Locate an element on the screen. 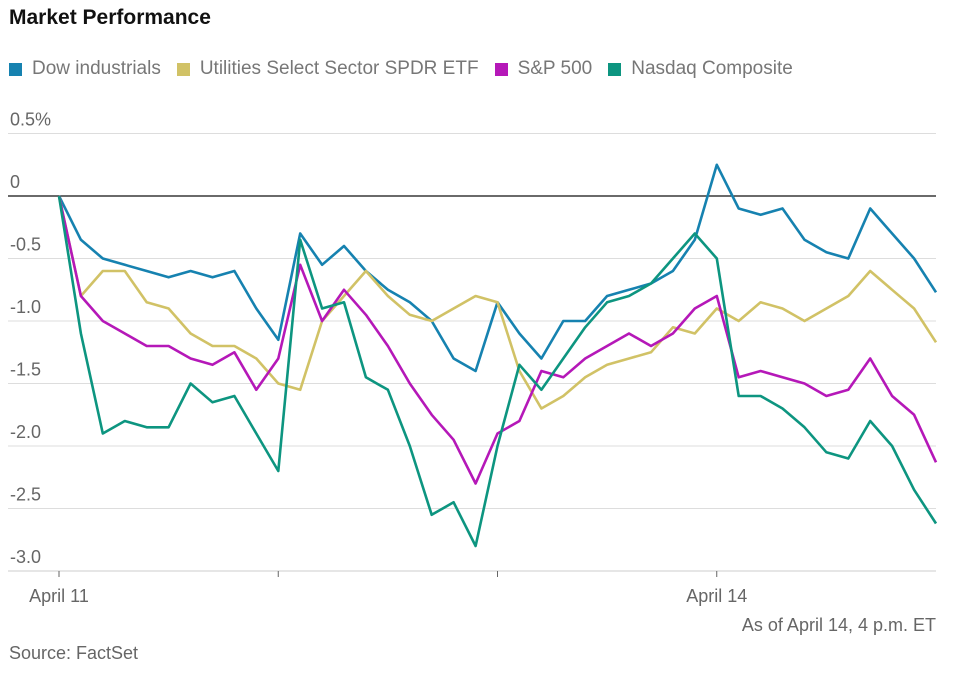 This screenshot has width=969, height=676. legend-item-sp500: S&P 500 is located at coordinates (543, 69).